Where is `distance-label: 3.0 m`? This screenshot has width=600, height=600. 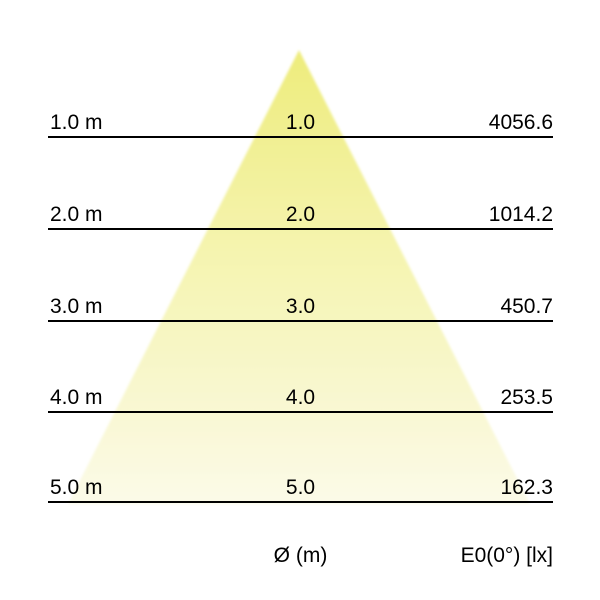
distance-label: 3.0 m is located at coordinates (76, 306).